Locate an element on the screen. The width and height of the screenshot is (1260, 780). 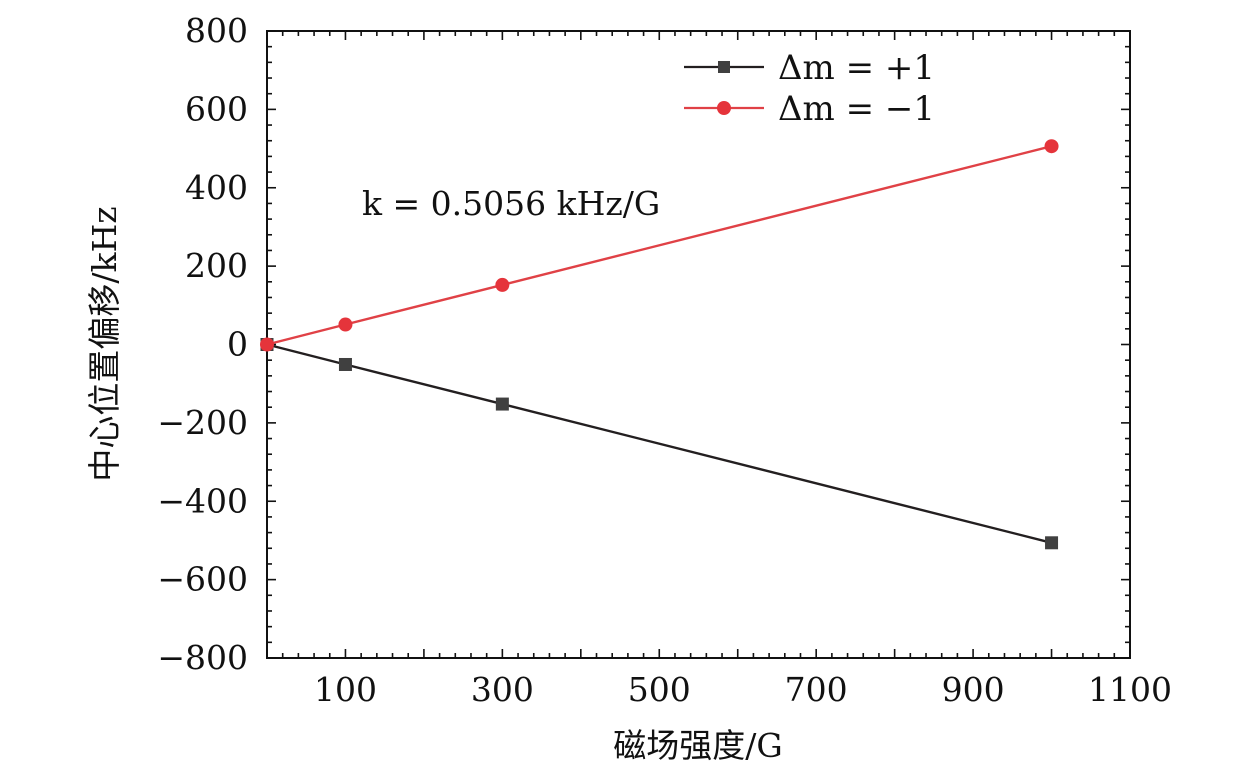
y-tick-label: 800 is located at coordinates (216, 30).